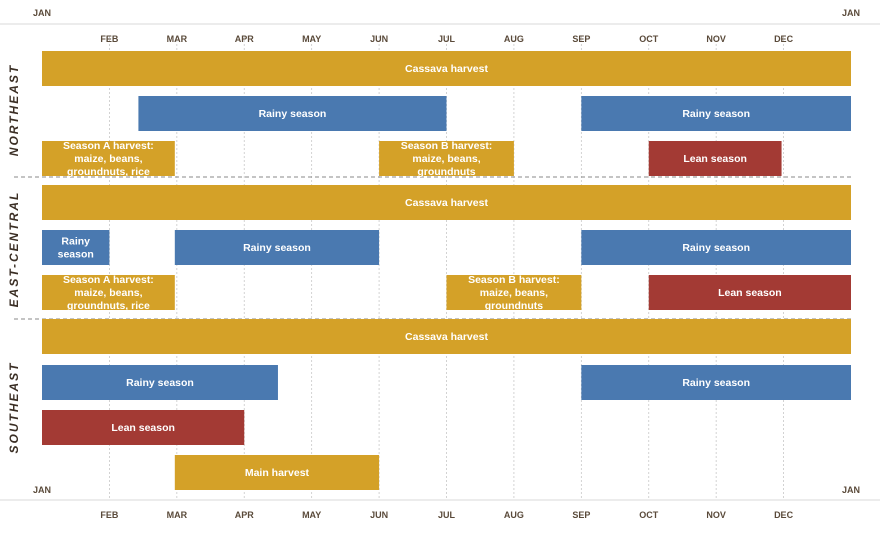 The width and height of the screenshot is (880, 534). What do you see at coordinates (14, 249) in the screenshot?
I see `region-label: EAST-CENTRAL` at bounding box center [14, 249].